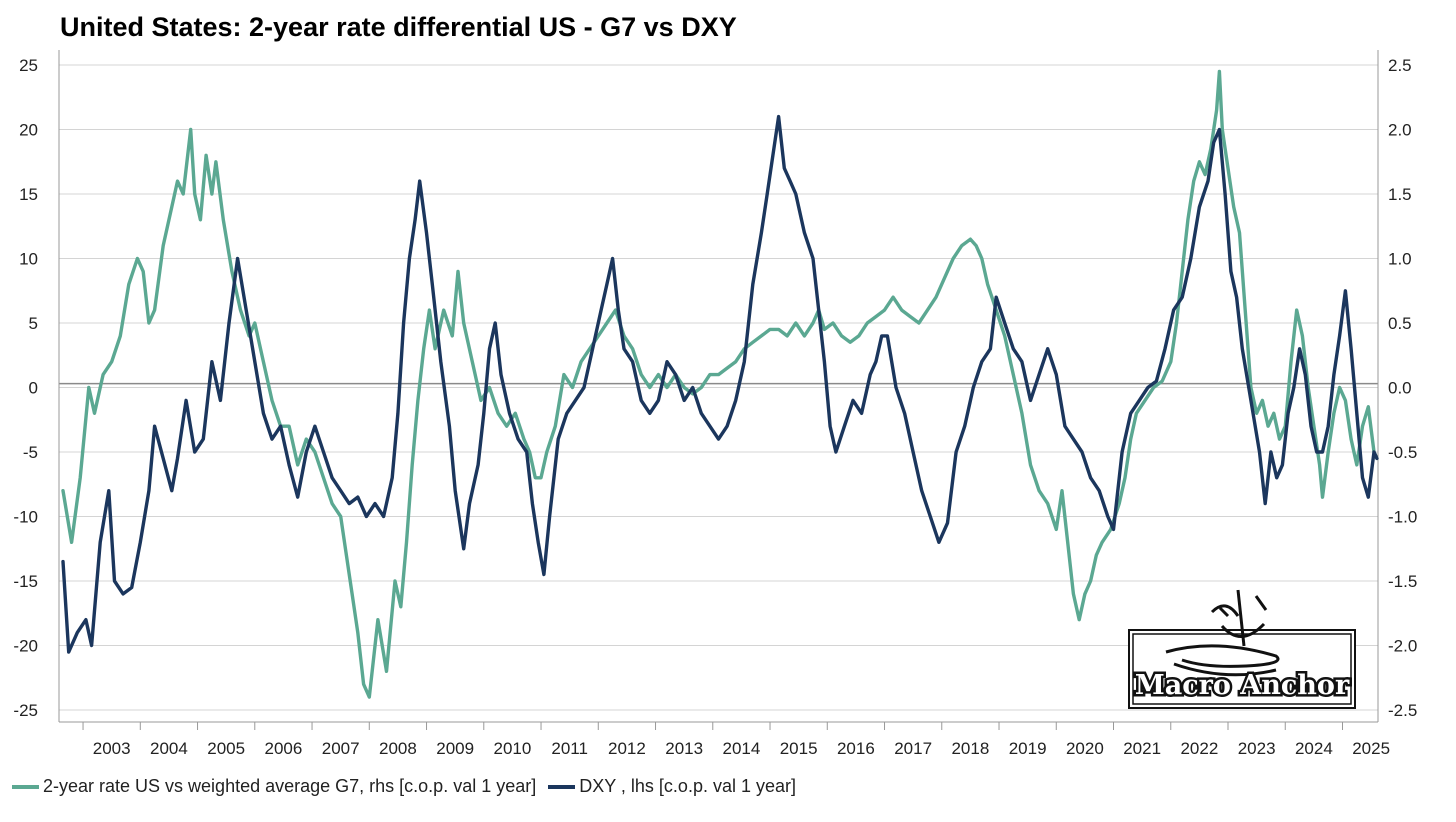 The height and width of the screenshot is (822, 1456). I want to click on x-tick-label: 2015, so click(799, 748).